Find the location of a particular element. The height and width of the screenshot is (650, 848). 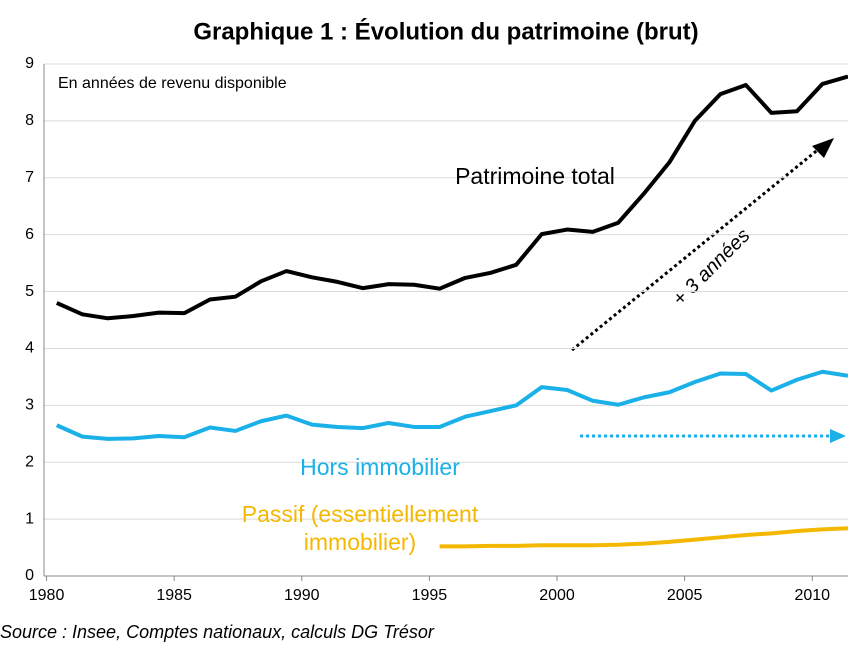

y-tick-label: 0 is located at coordinates (29, 575).